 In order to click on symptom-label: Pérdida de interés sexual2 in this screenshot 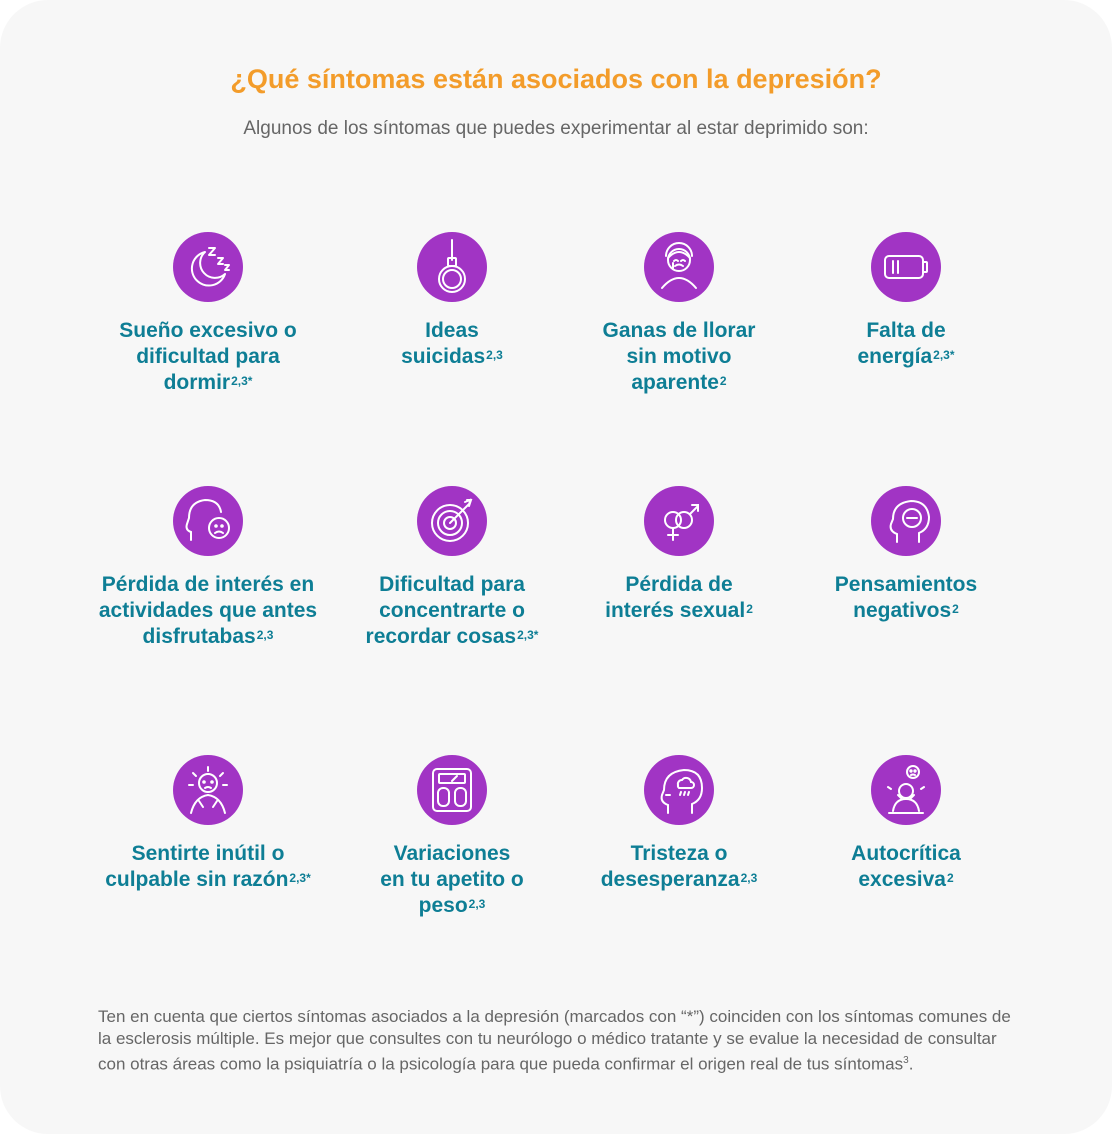, I will do `click(679, 597)`.